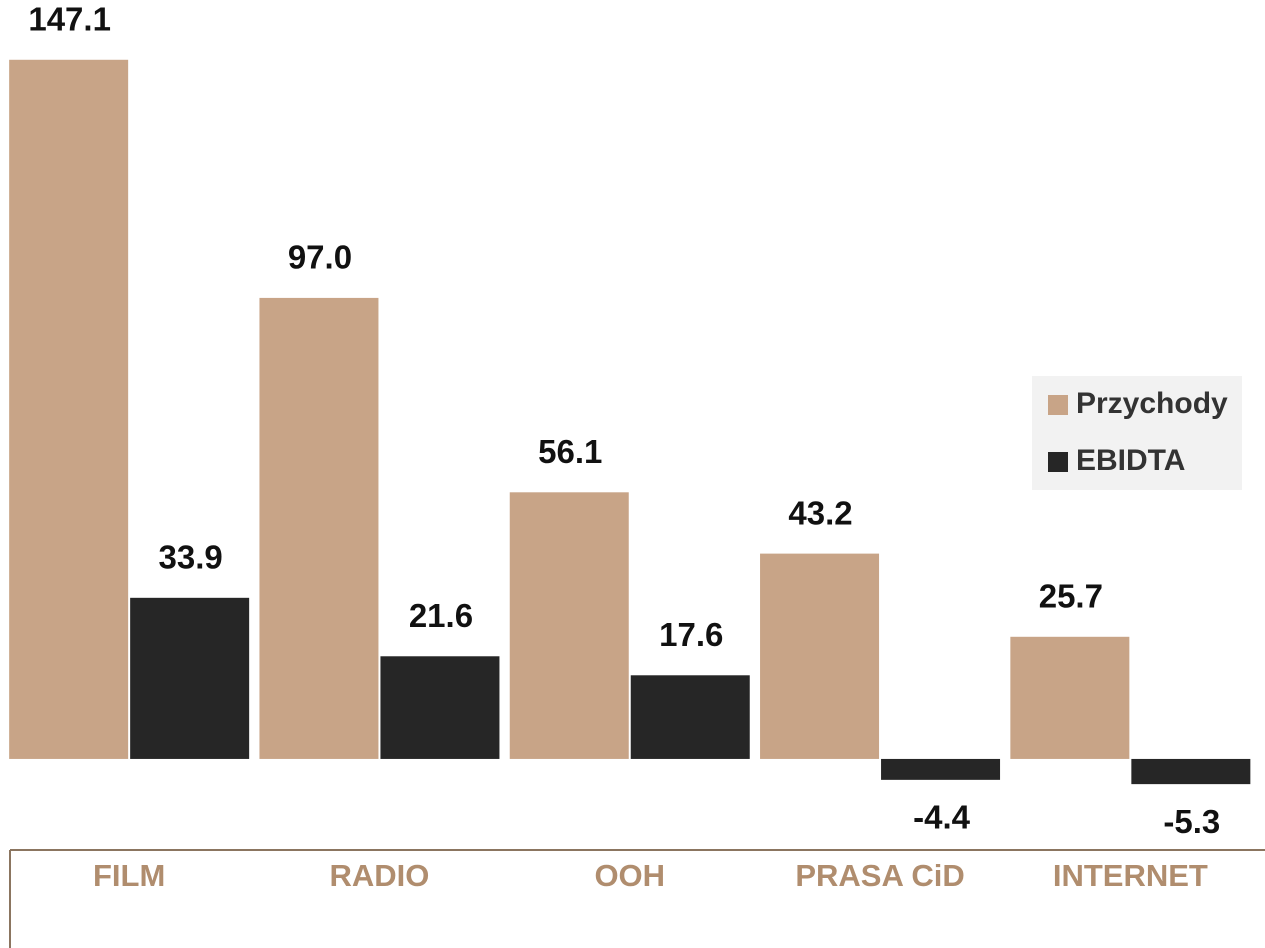 The height and width of the screenshot is (948, 1265). What do you see at coordinates (191, 557) in the screenshot?
I see `data-label: 33.9` at bounding box center [191, 557].